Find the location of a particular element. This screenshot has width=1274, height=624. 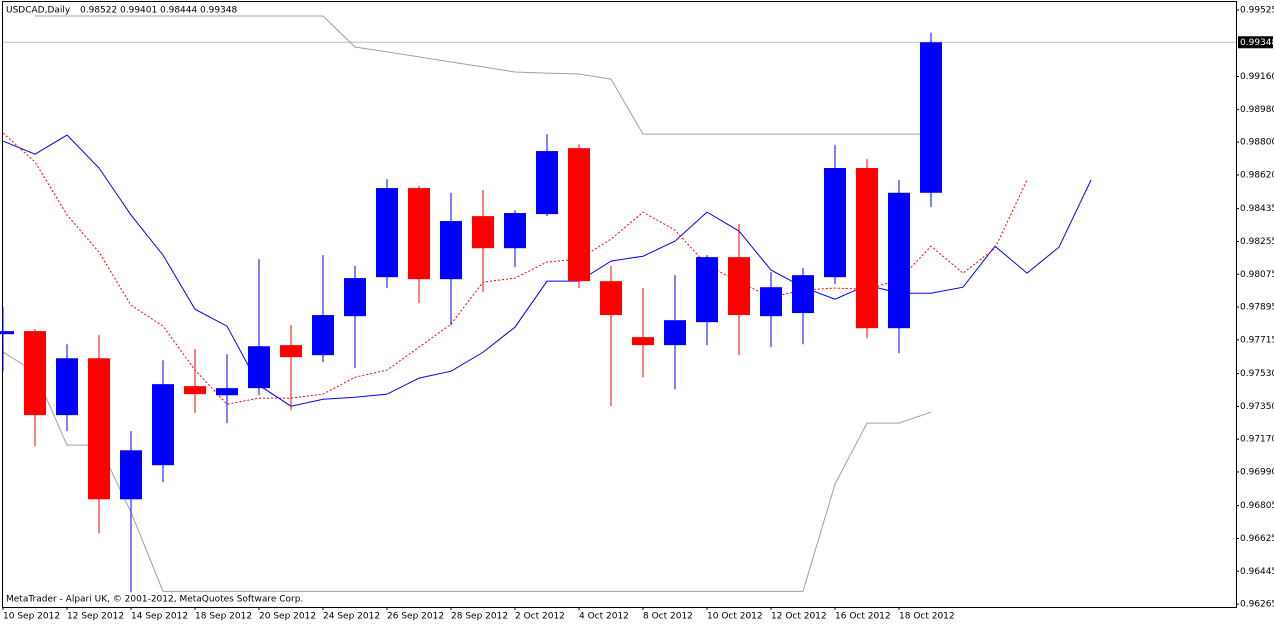

header-value: 0.98522 is located at coordinates (98, 11).